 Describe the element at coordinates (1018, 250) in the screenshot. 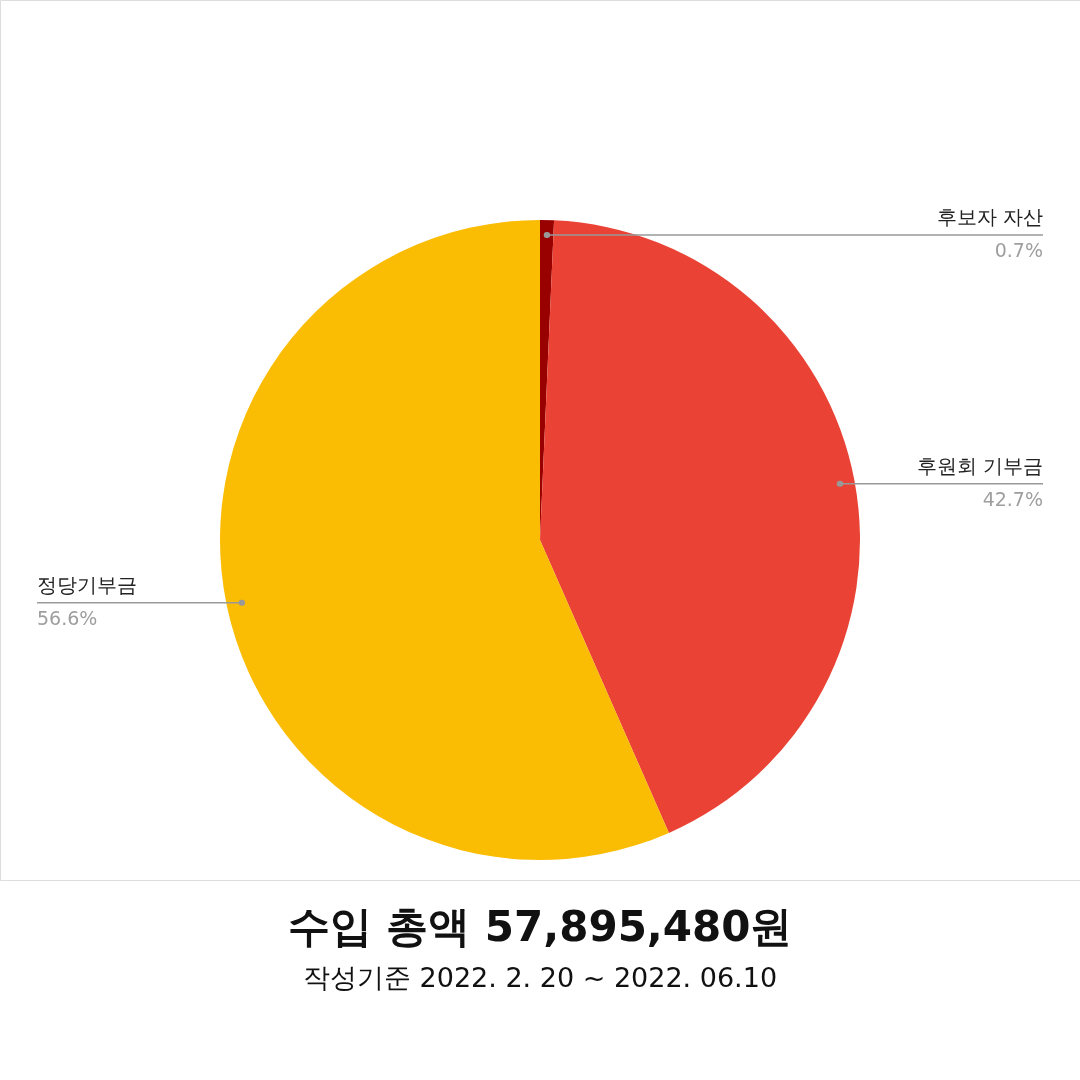

I see `data-label: 0.7%` at that location.